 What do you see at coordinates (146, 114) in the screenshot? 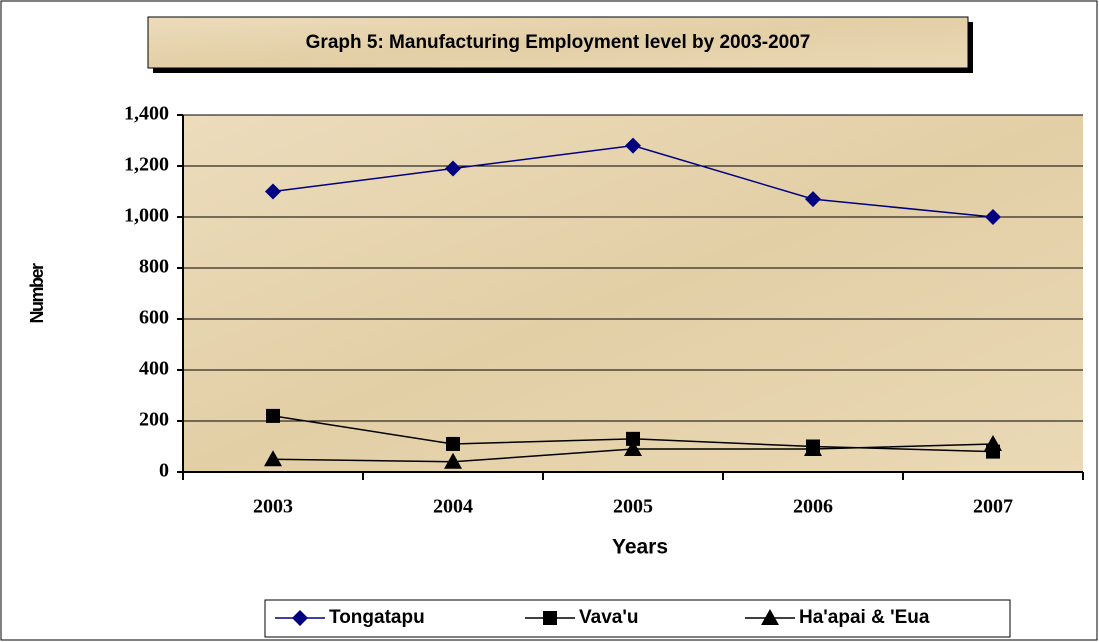
I see `y-tick-label: 1,400` at bounding box center [146, 114].